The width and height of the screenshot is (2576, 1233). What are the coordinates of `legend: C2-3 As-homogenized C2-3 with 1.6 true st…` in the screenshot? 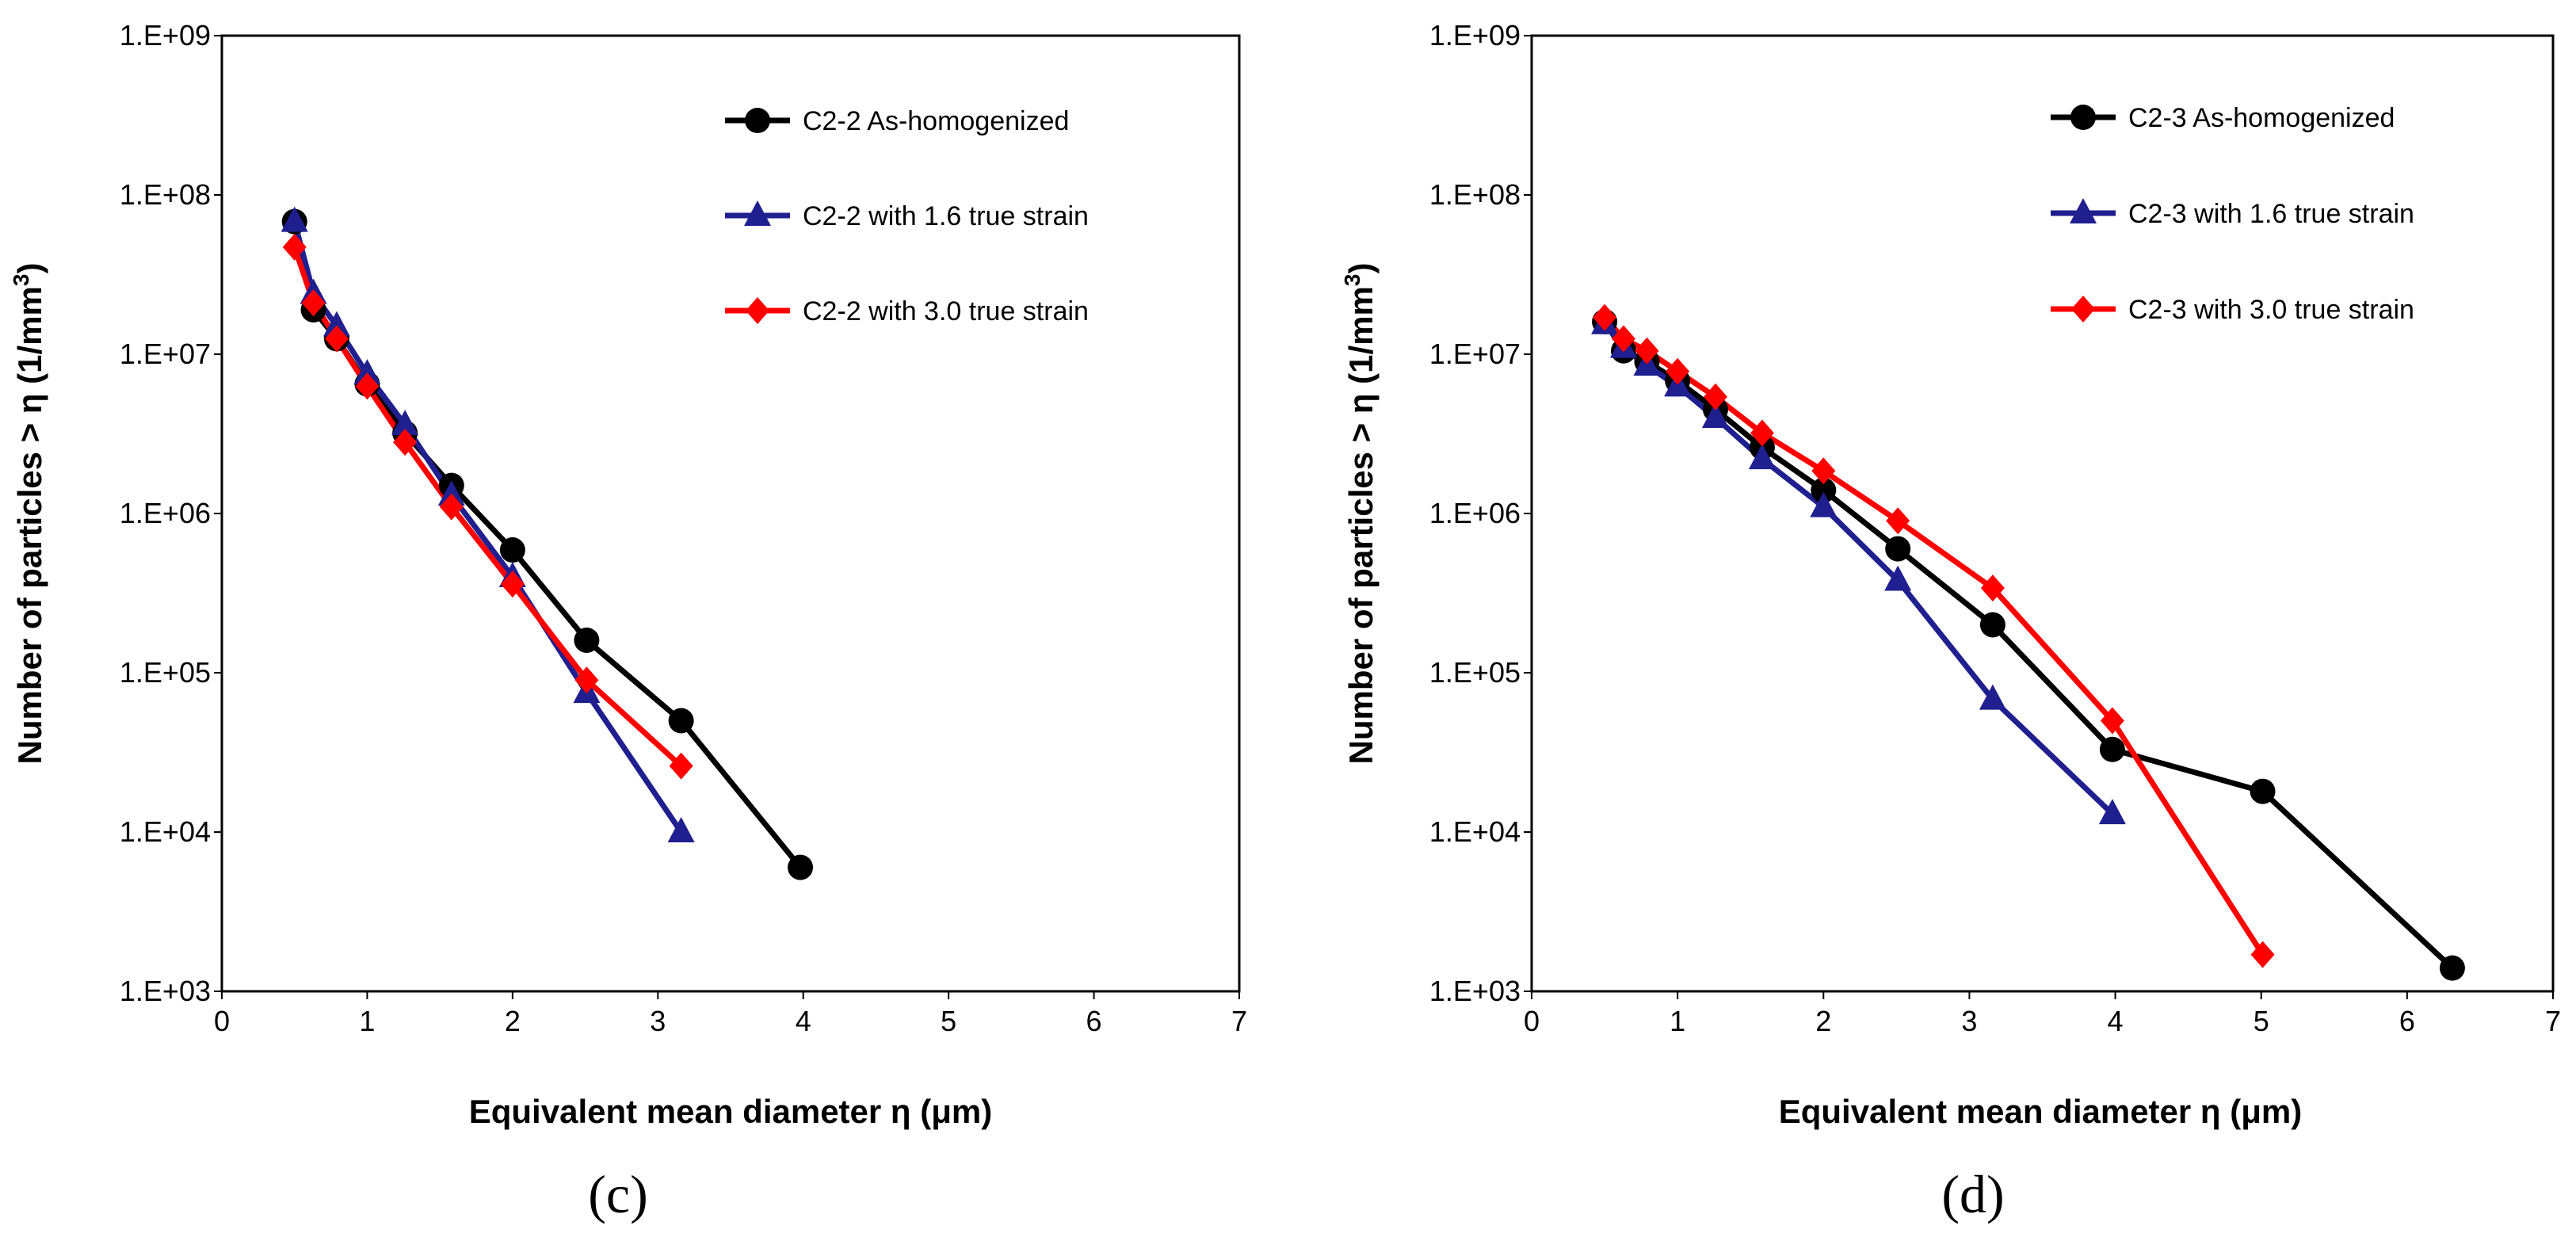 It's located at (2232, 214).